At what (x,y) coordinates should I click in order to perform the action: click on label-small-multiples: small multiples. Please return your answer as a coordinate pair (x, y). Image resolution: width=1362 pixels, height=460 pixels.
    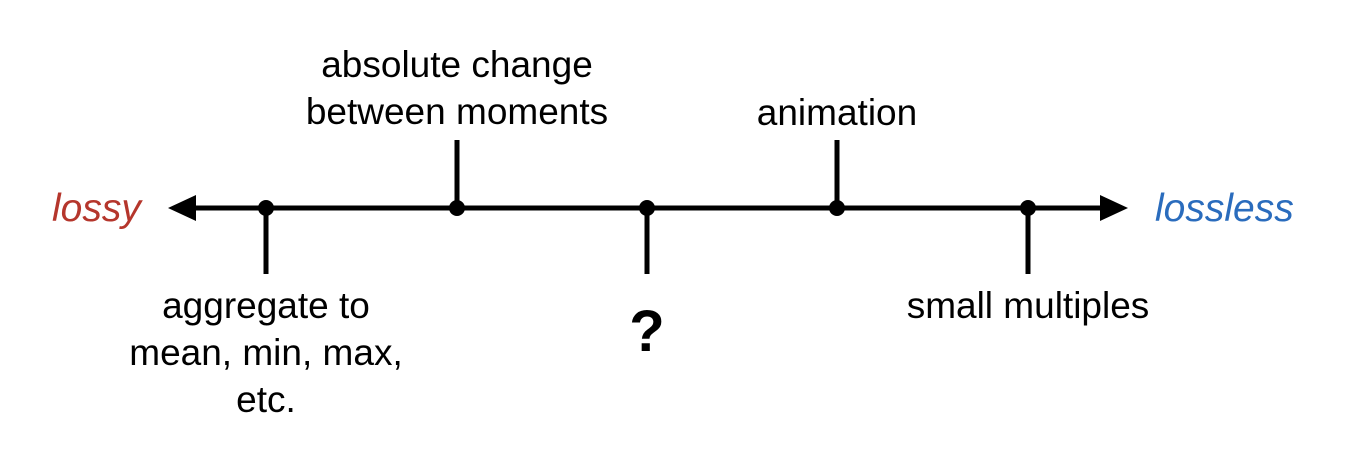
    Looking at the image, I should click on (1028, 305).